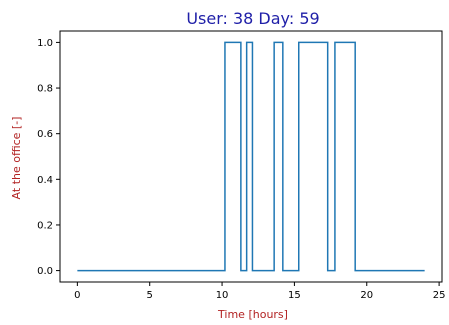 The width and height of the screenshot is (449, 325). I want to click on y-tick-label: 0.4, so click(45, 180).